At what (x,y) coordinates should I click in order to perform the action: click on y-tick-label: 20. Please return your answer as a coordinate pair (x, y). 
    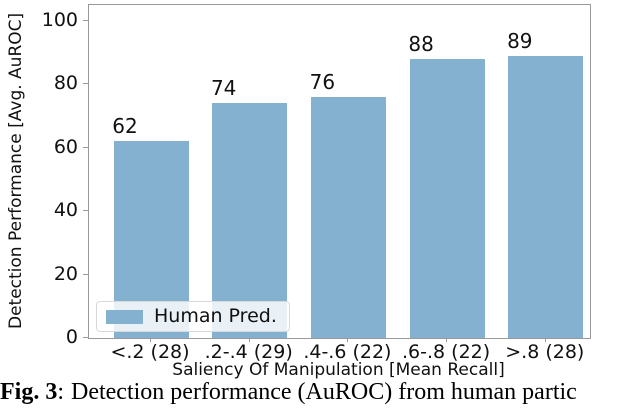
    Looking at the image, I should click on (65, 273).